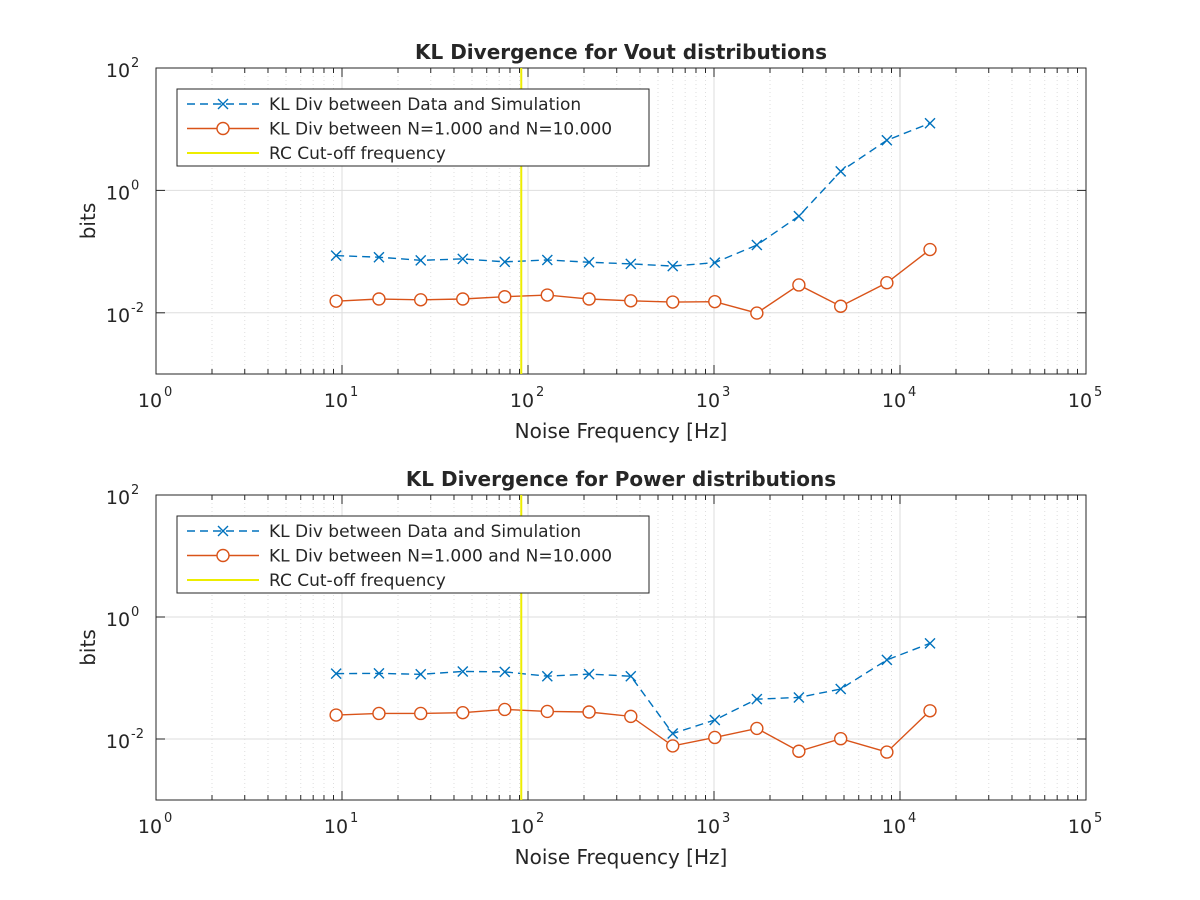 This screenshot has width=1200, height=900. What do you see at coordinates (621, 52) in the screenshot?
I see `chart-title: KL Divergence for Vout distributions` at bounding box center [621, 52].